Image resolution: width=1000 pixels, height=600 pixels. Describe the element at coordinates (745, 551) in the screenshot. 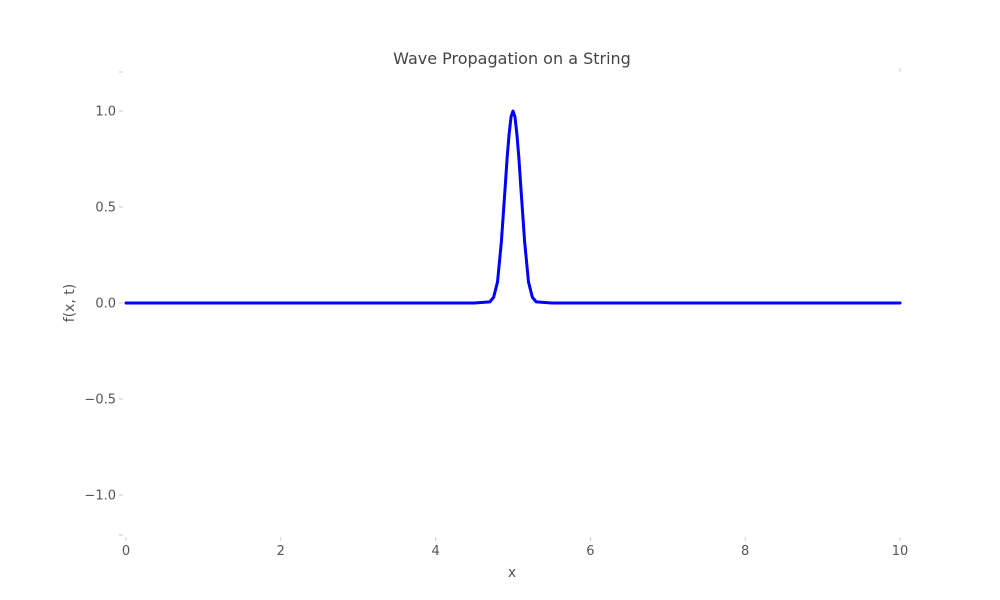

I see `x-tick-label: 8` at that location.